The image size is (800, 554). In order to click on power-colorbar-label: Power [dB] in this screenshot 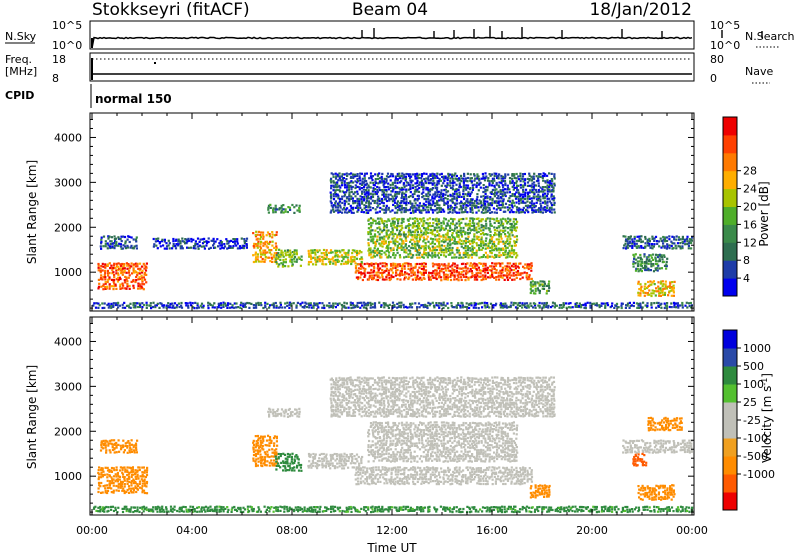, I will do `click(764, 213)`.